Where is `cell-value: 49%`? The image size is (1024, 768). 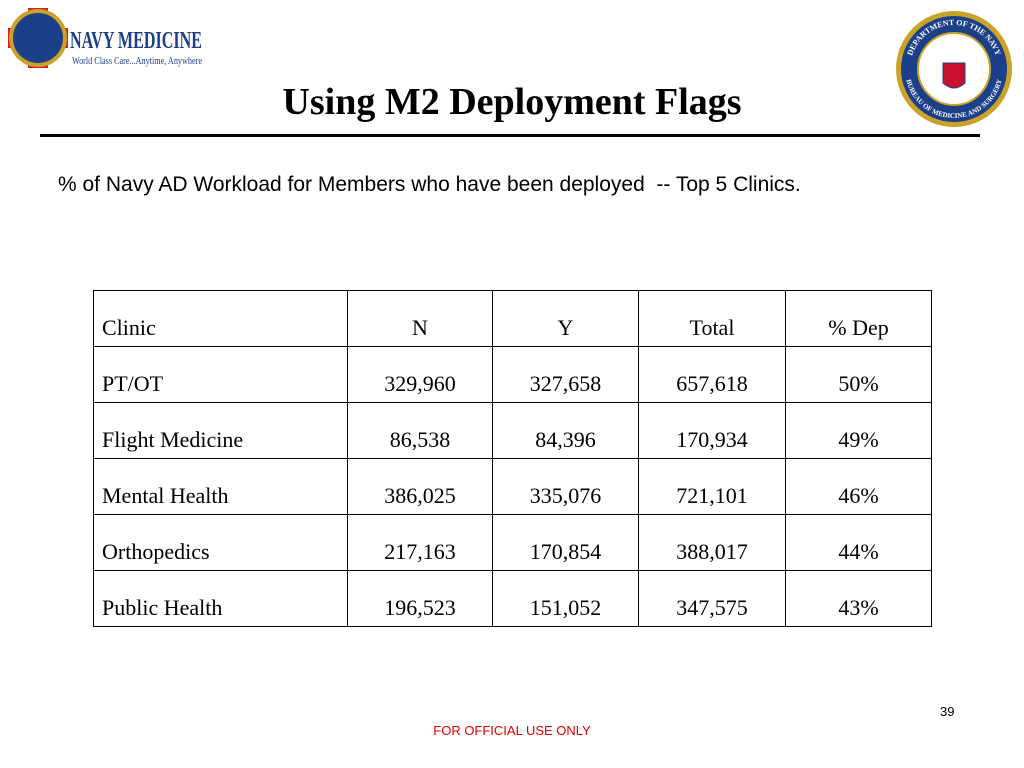 cell-value: 49% is located at coordinates (858, 430).